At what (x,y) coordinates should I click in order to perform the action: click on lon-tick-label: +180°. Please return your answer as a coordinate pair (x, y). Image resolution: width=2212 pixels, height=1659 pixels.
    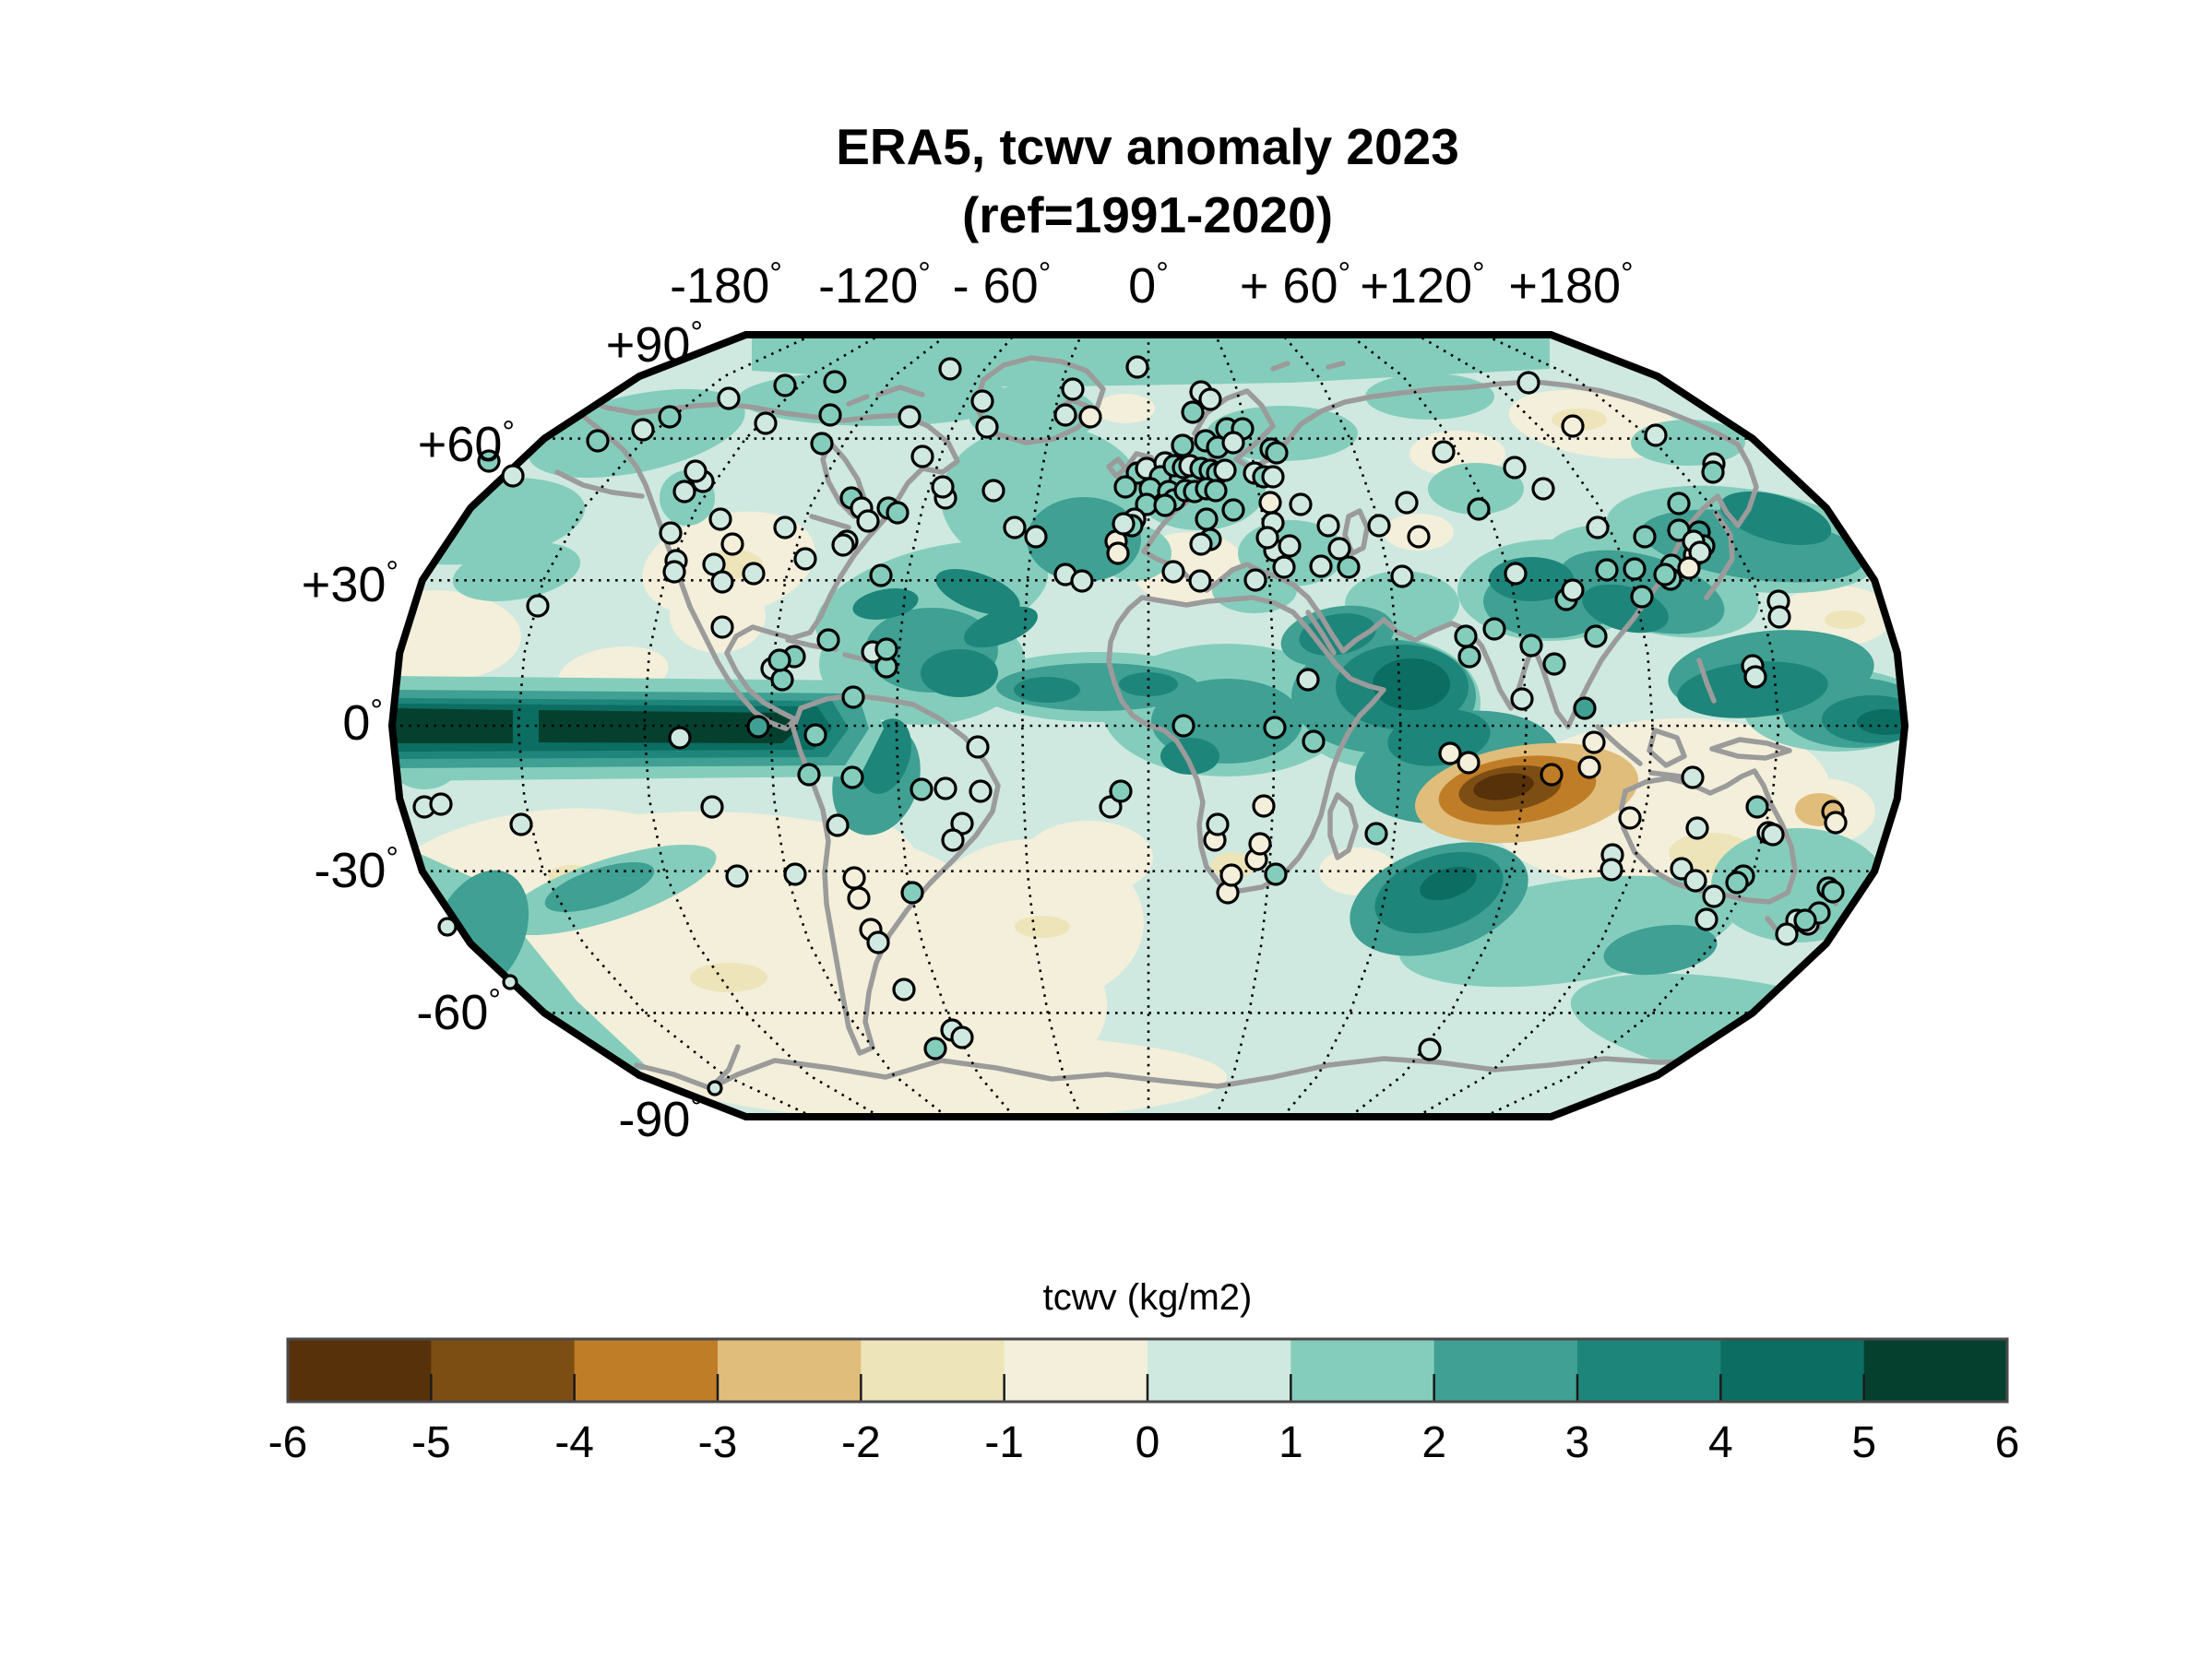
    Looking at the image, I should click on (1571, 285).